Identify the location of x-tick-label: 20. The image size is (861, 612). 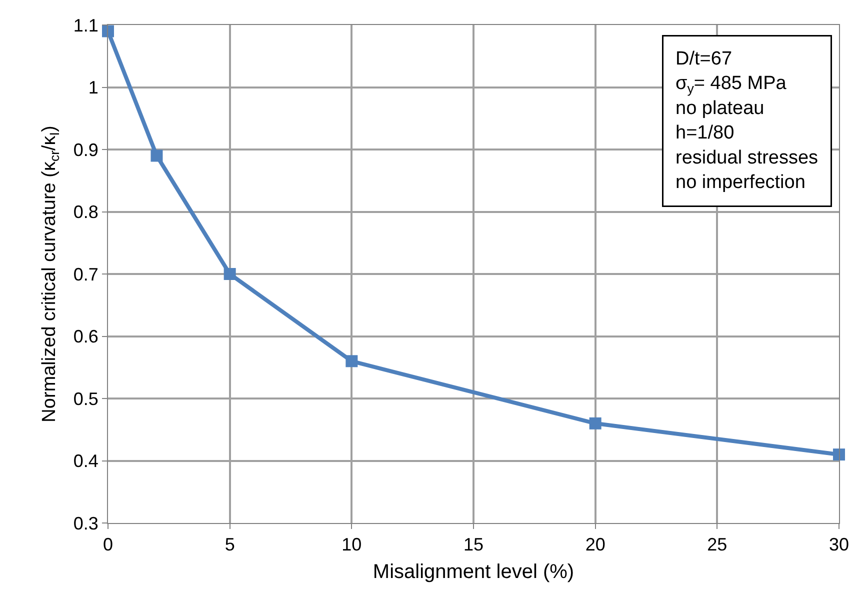
(595, 544).